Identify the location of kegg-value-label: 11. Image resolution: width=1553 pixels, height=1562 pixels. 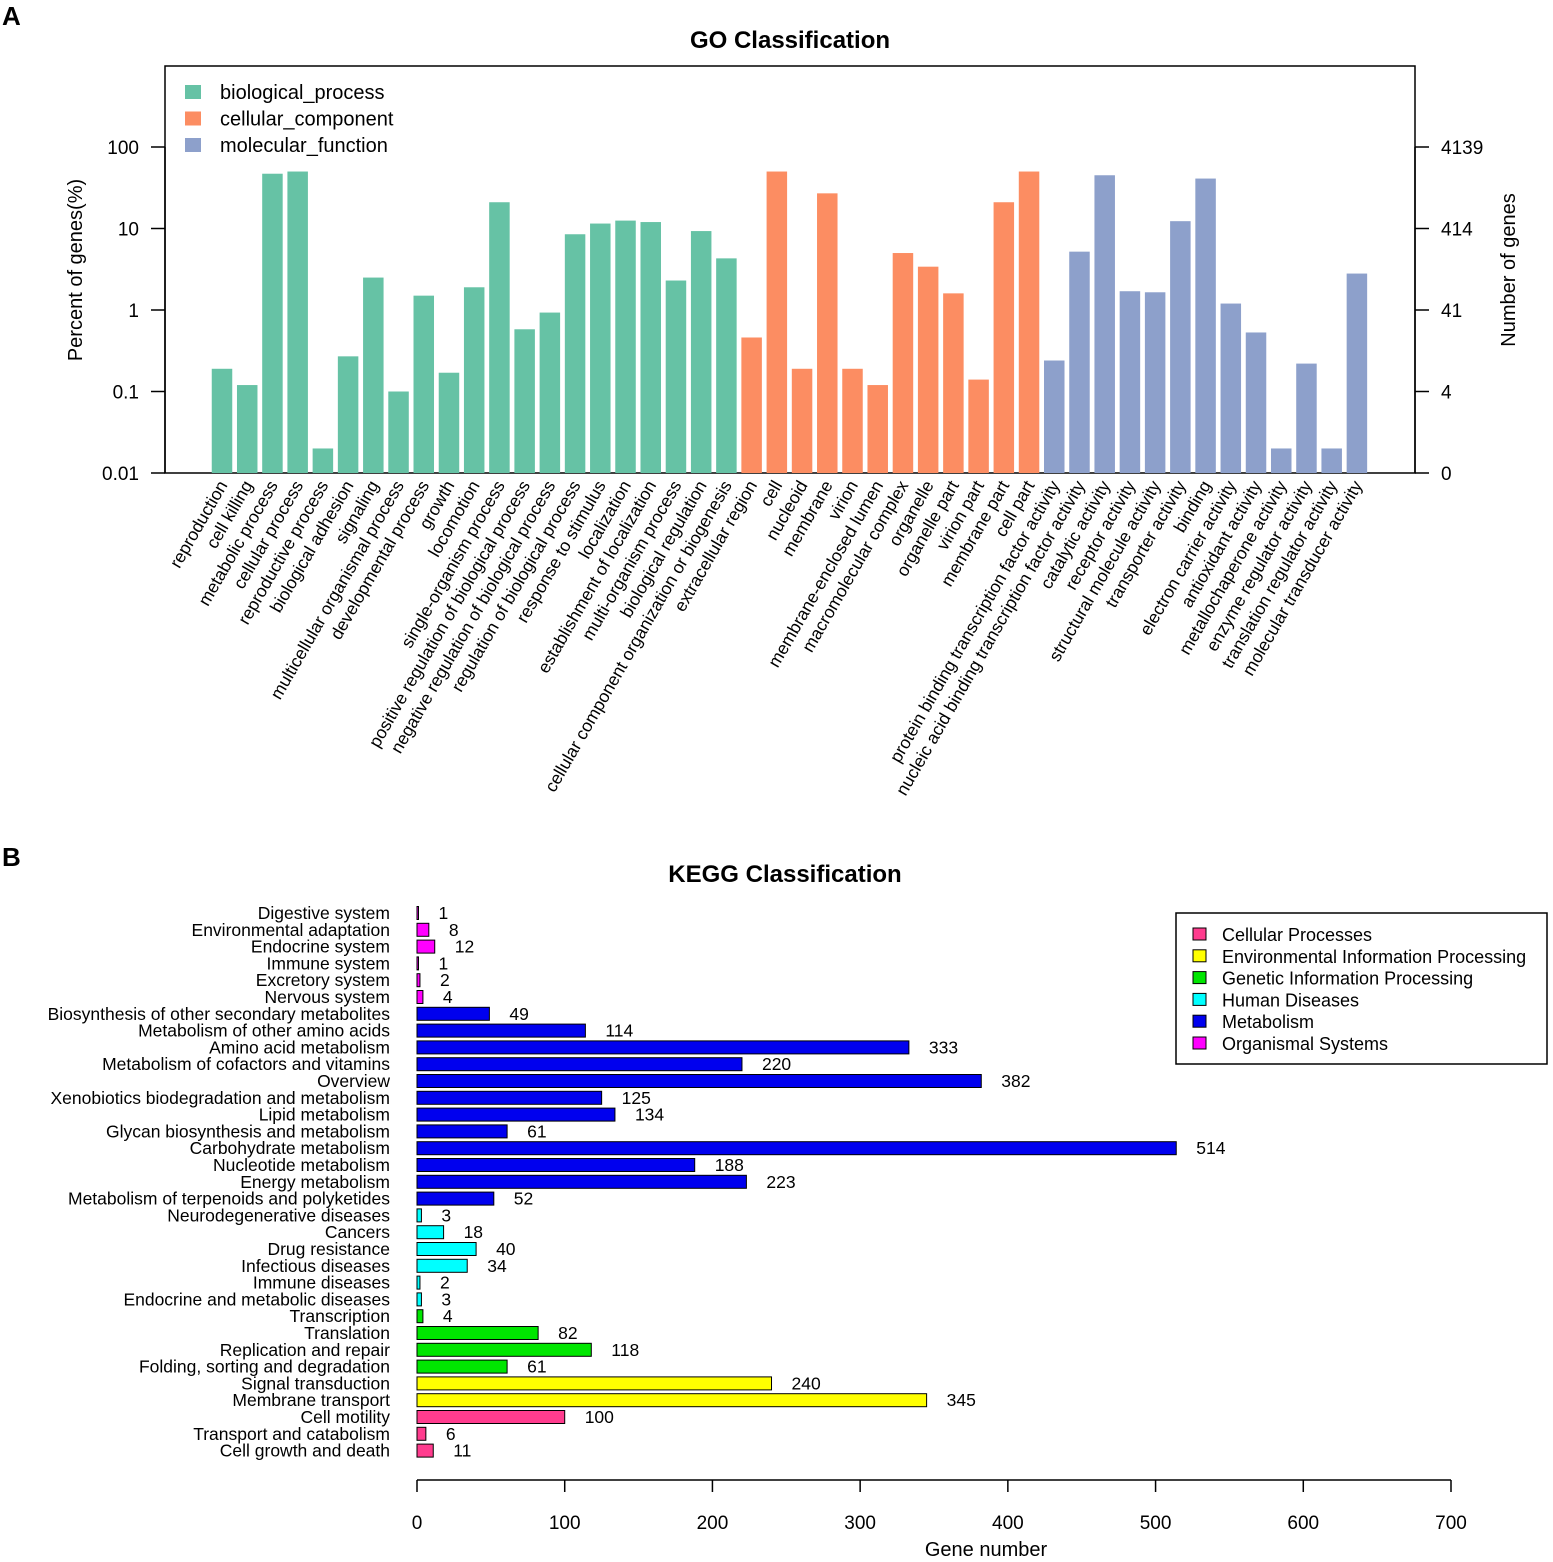
(462, 1451).